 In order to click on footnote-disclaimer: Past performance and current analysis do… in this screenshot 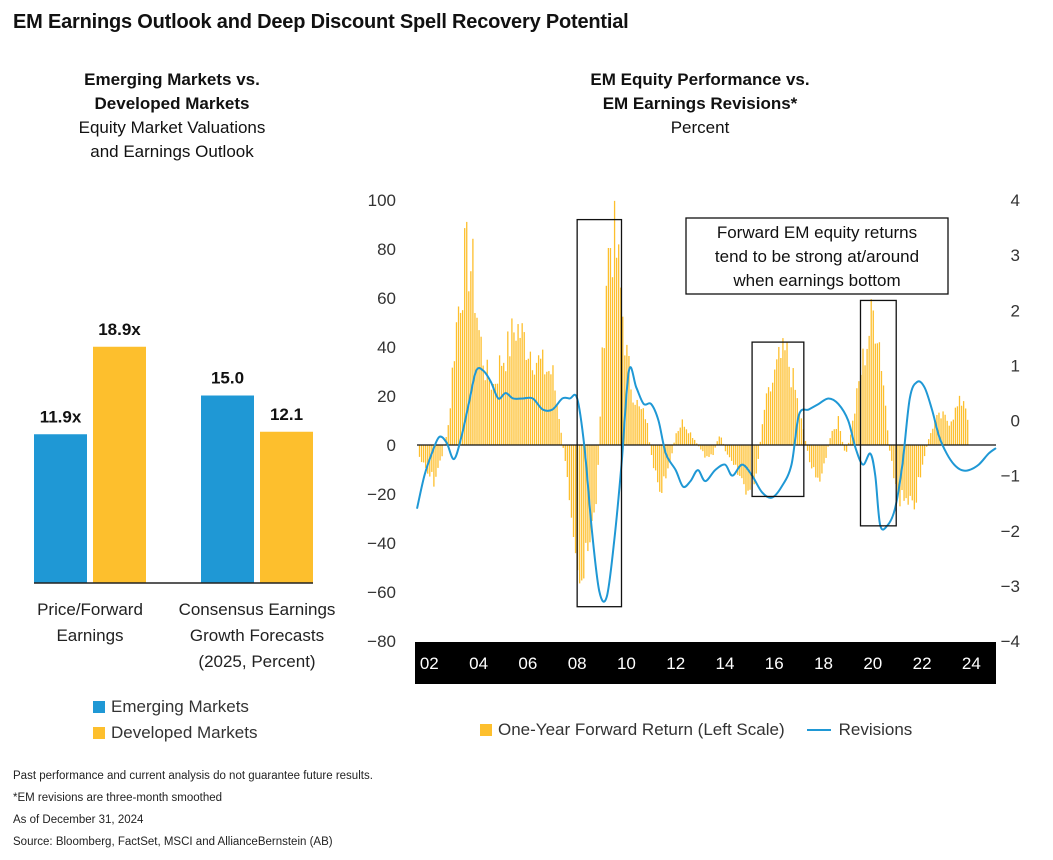, I will do `click(193, 776)`.